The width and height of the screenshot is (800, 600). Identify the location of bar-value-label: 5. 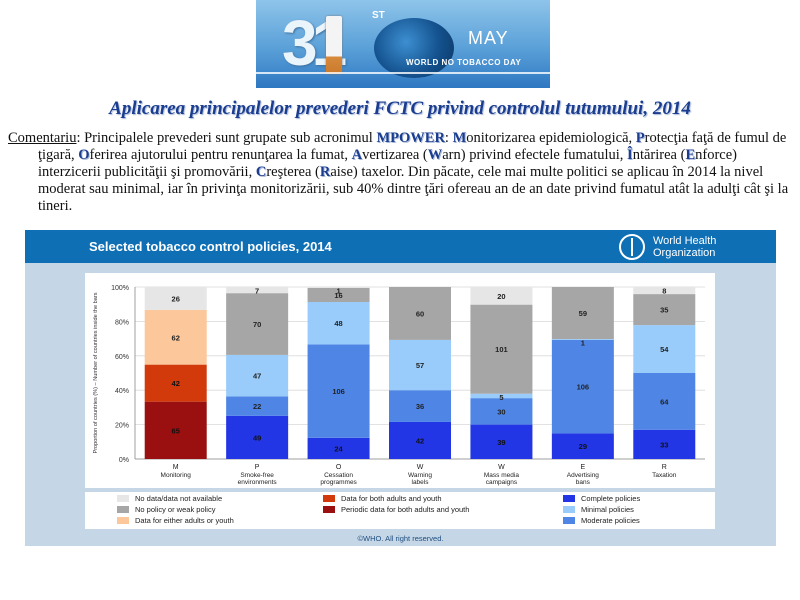
(501, 397).